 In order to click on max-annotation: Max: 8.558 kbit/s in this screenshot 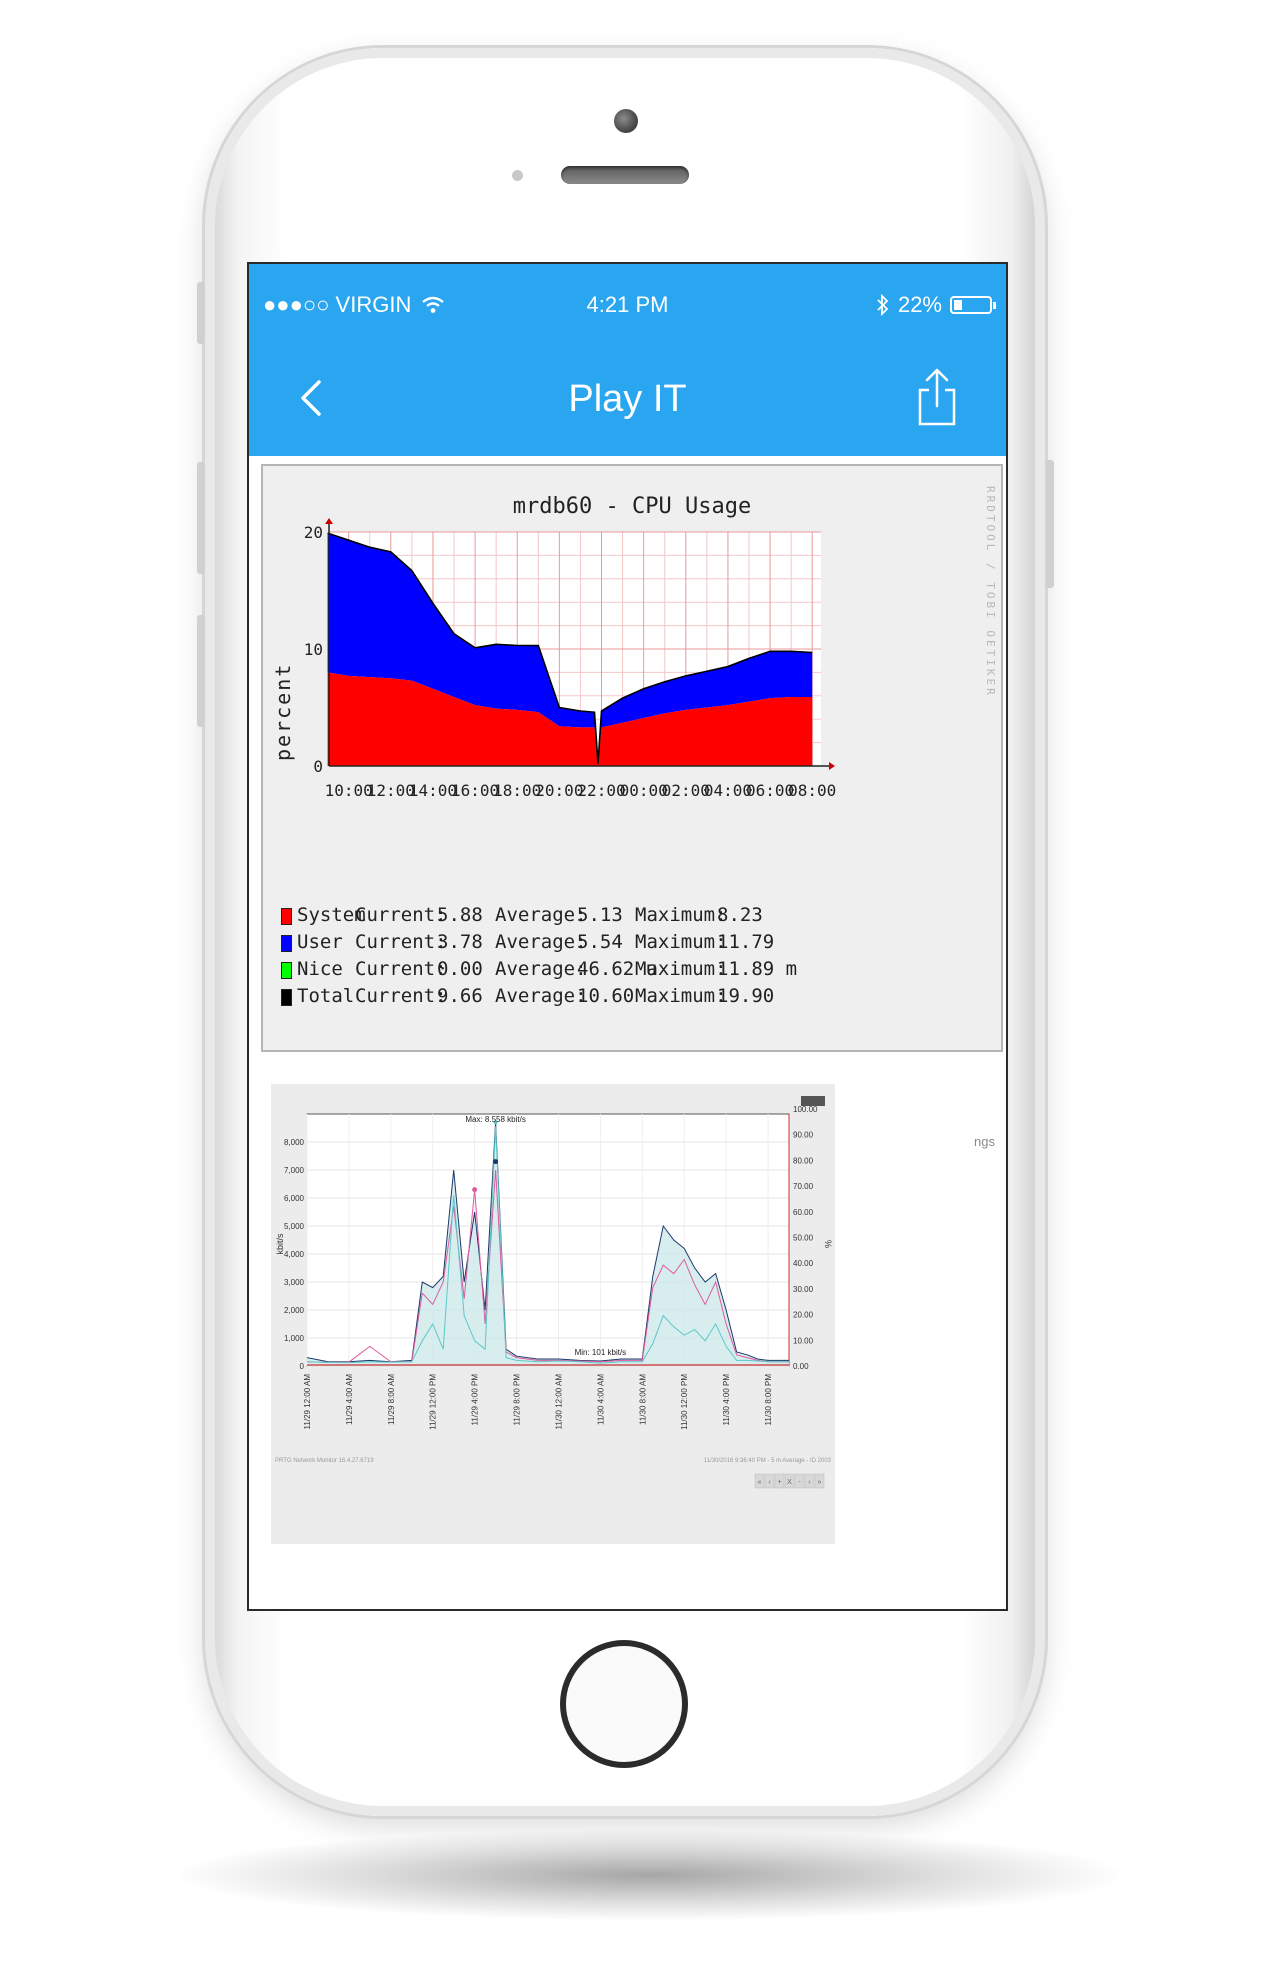, I will do `click(495, 1119)`.